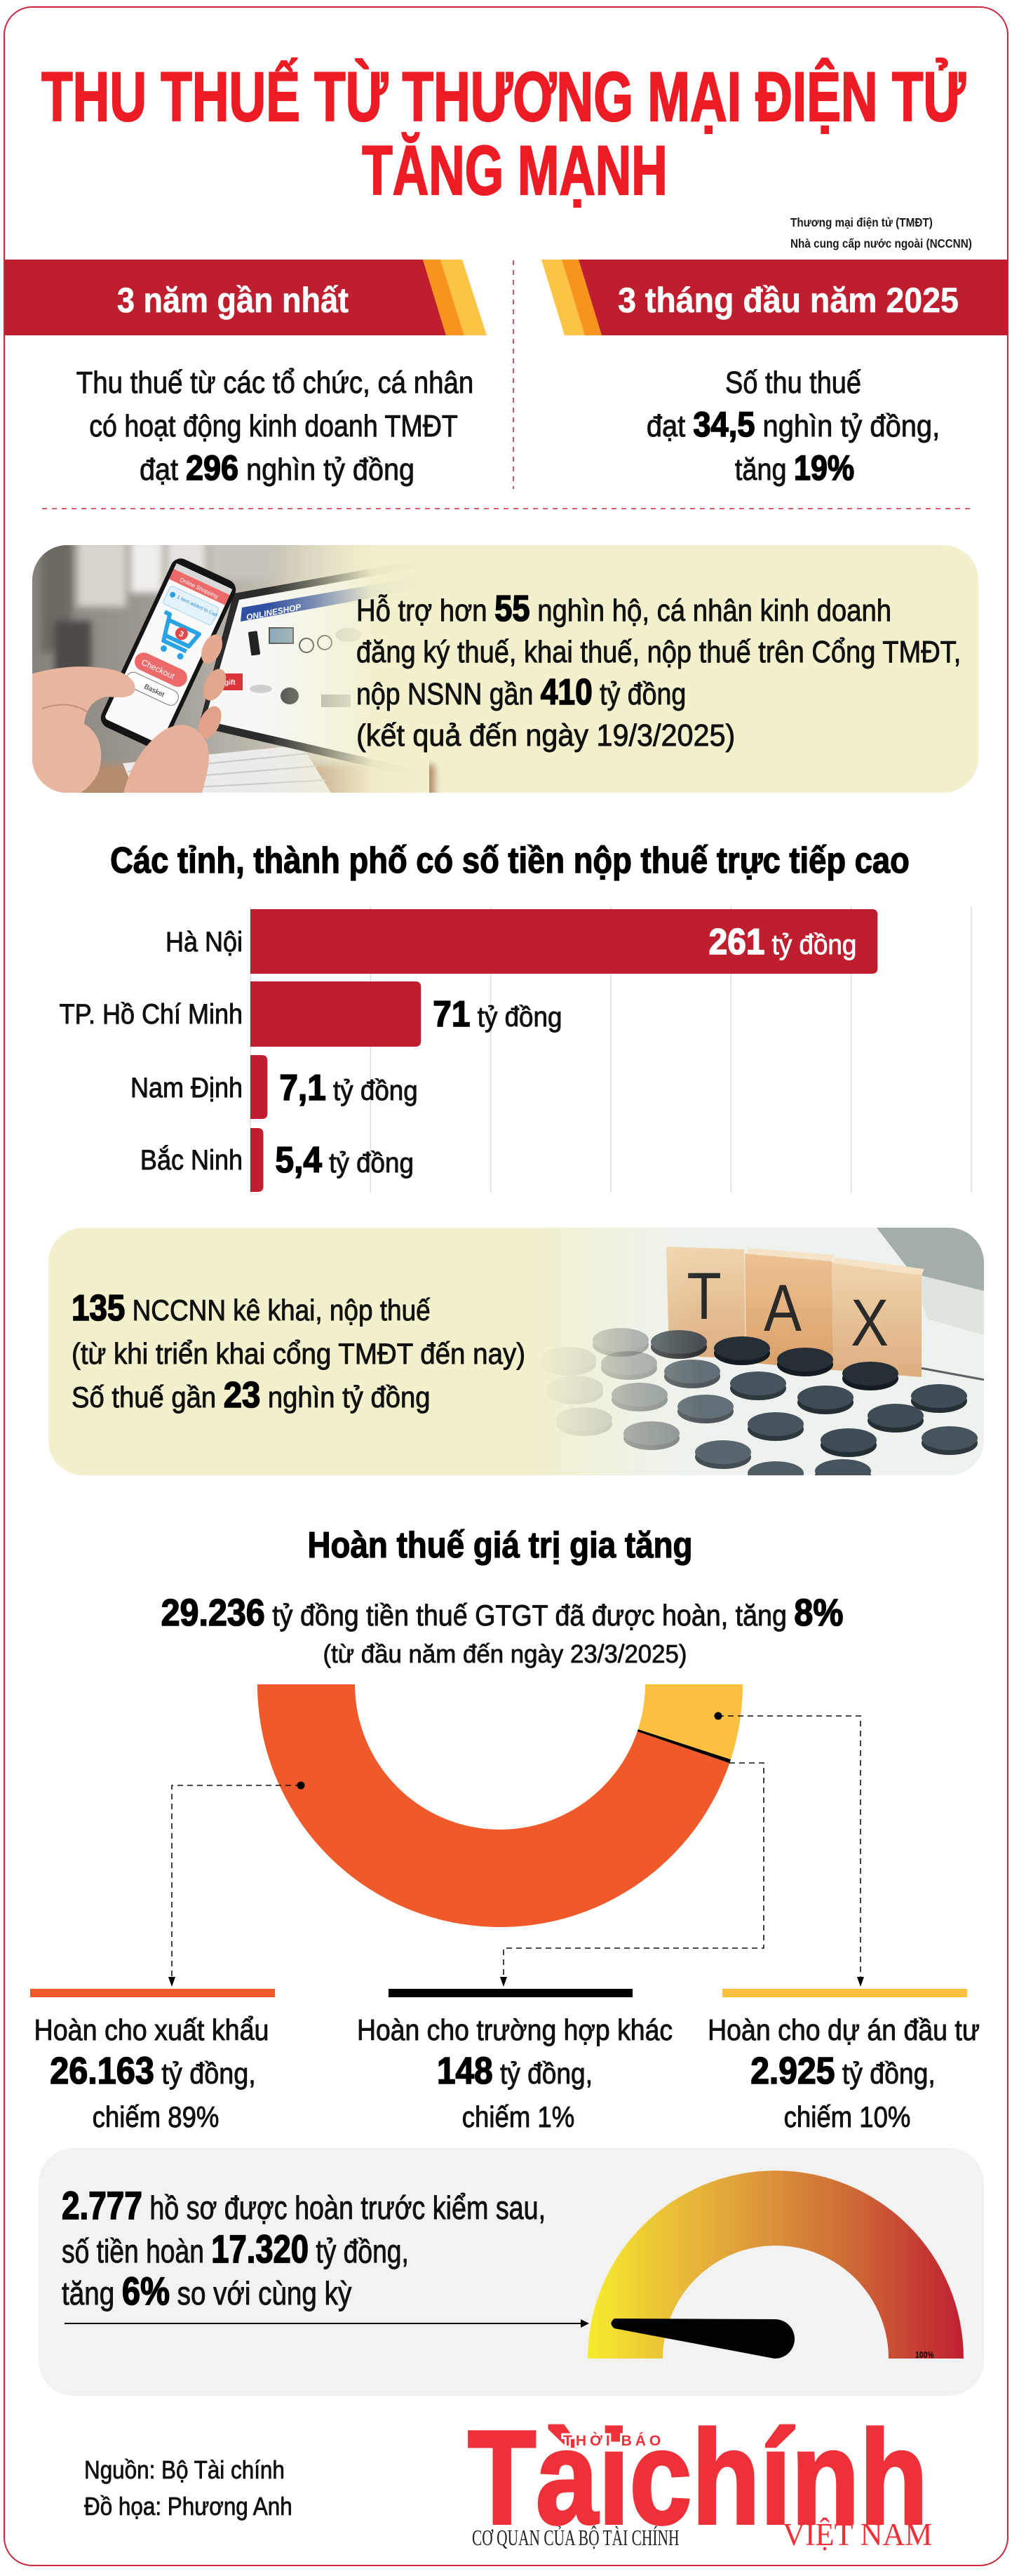  I want to click on wood-block-a-top, so click(790, 1254).